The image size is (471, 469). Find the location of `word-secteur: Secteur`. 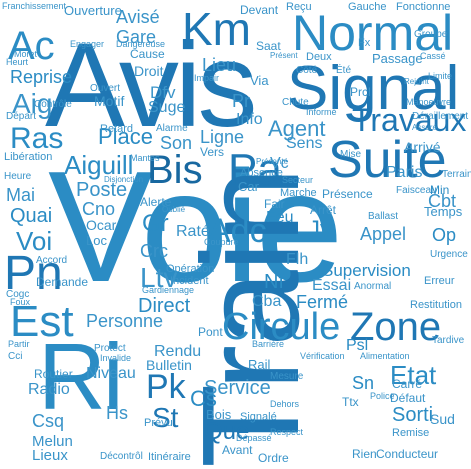

word-secteur: Secteur is located at coordinates (298, 180).